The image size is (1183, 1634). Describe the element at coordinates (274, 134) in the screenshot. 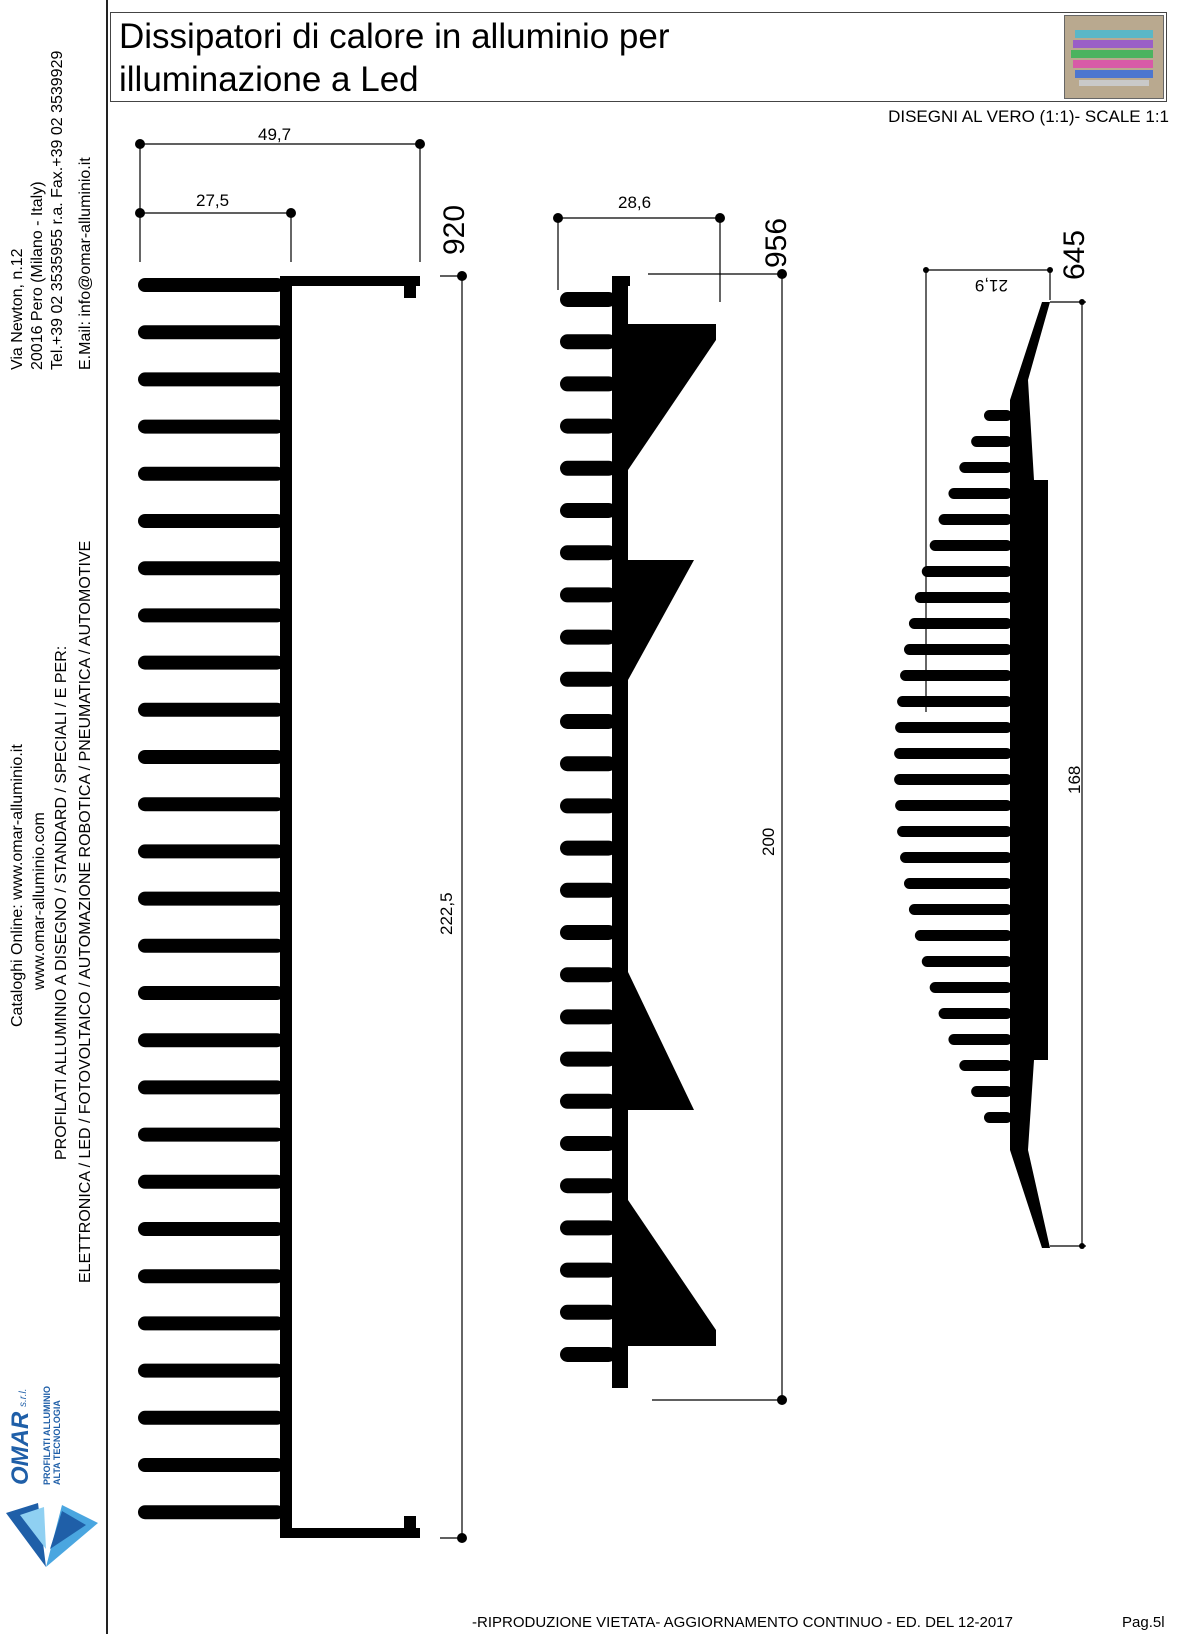

I see `dim-920-total-width: 49,7` at that location.